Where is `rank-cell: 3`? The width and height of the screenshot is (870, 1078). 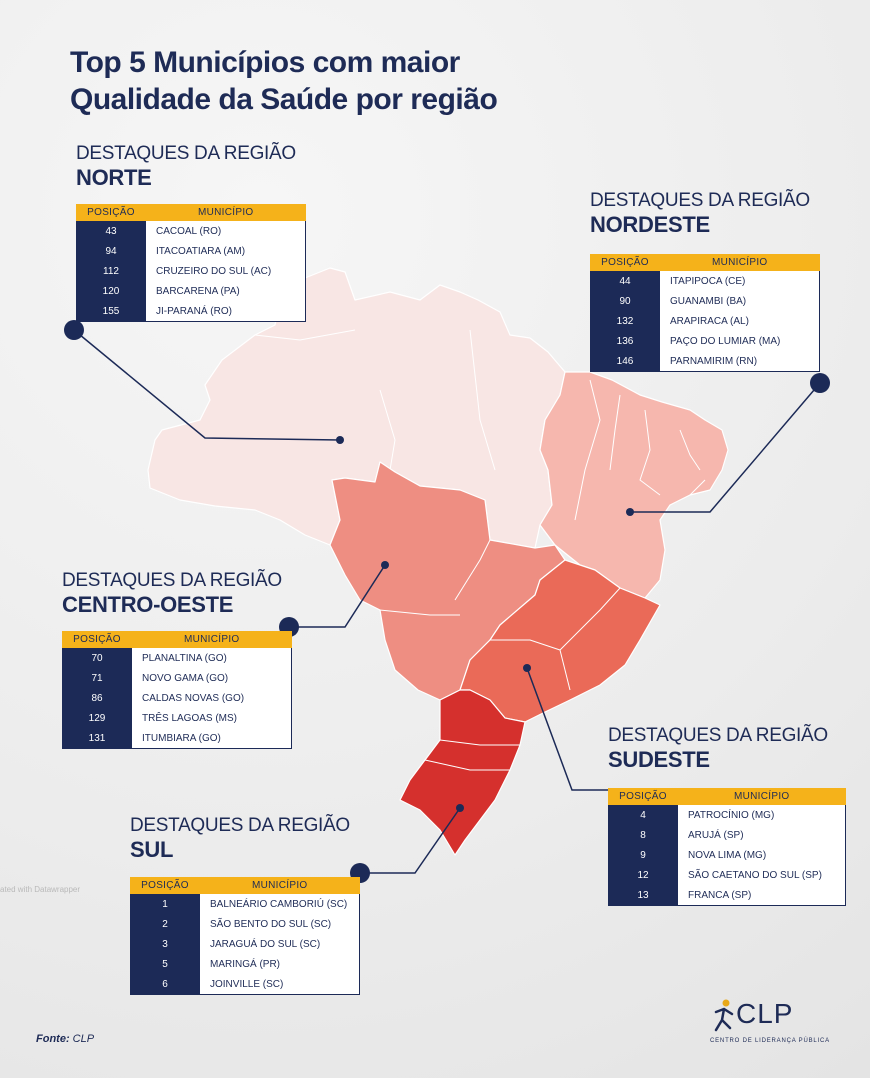 rank-cell: 3 is located at coordinates (165, 944).